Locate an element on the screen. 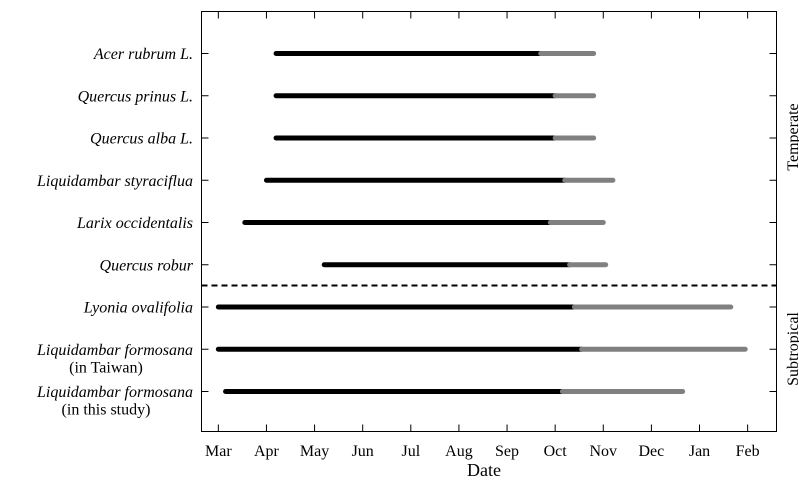 The width and height of the screenshot is (799, 485). x-tick-label-jan: Jan is located at coordinates (699, 451).